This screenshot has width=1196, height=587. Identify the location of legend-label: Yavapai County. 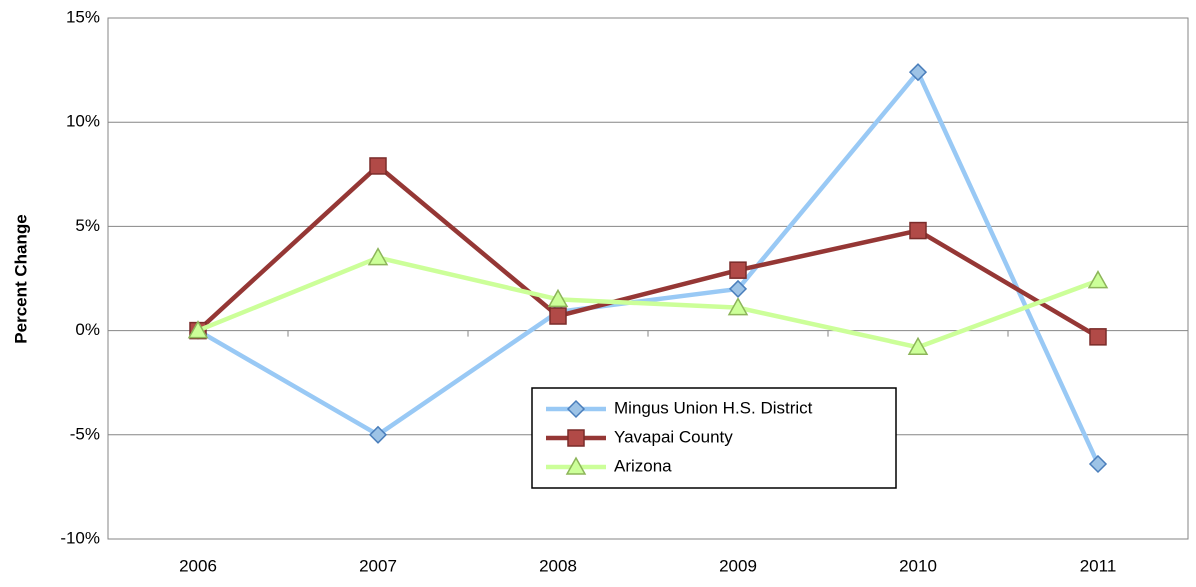
(673, 436).